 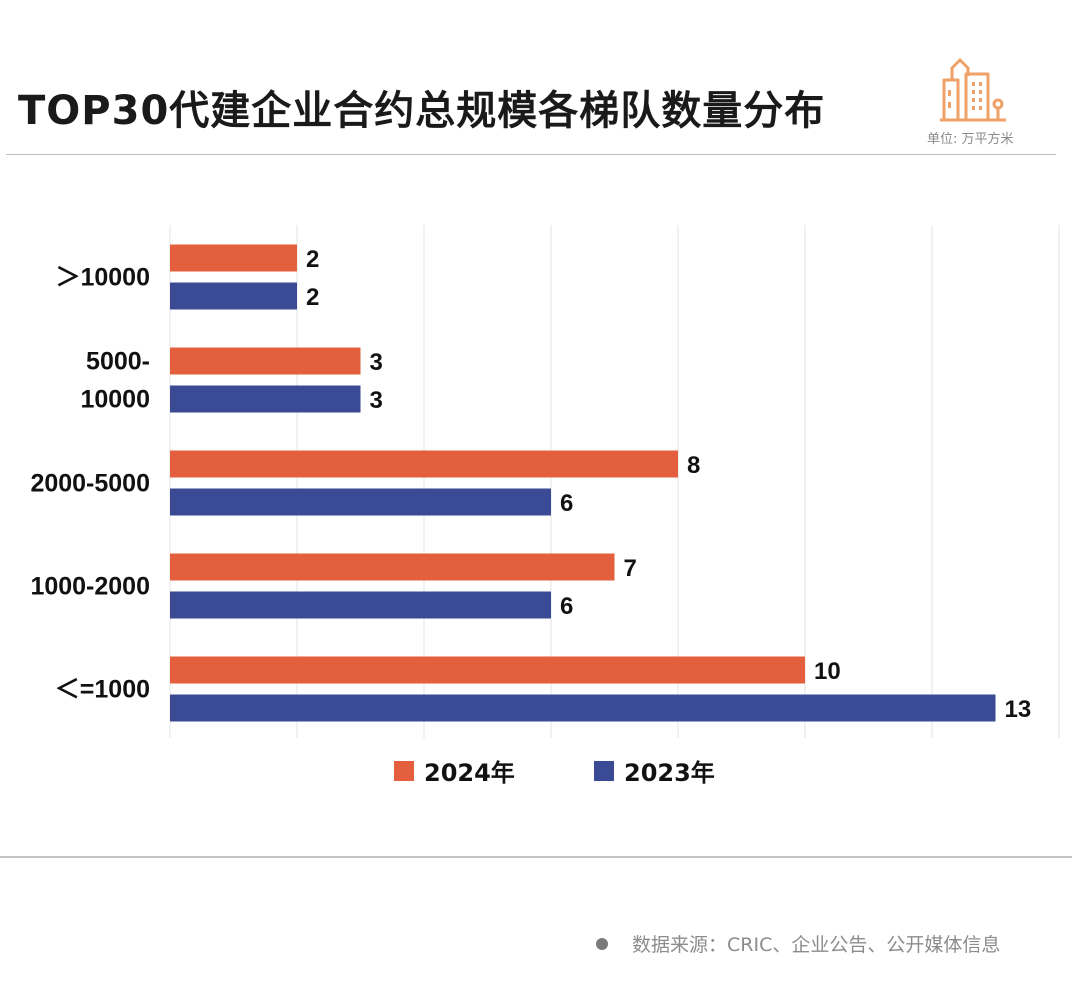 I want to click on category-label: 2000-5000, so click(x=90, y=484).